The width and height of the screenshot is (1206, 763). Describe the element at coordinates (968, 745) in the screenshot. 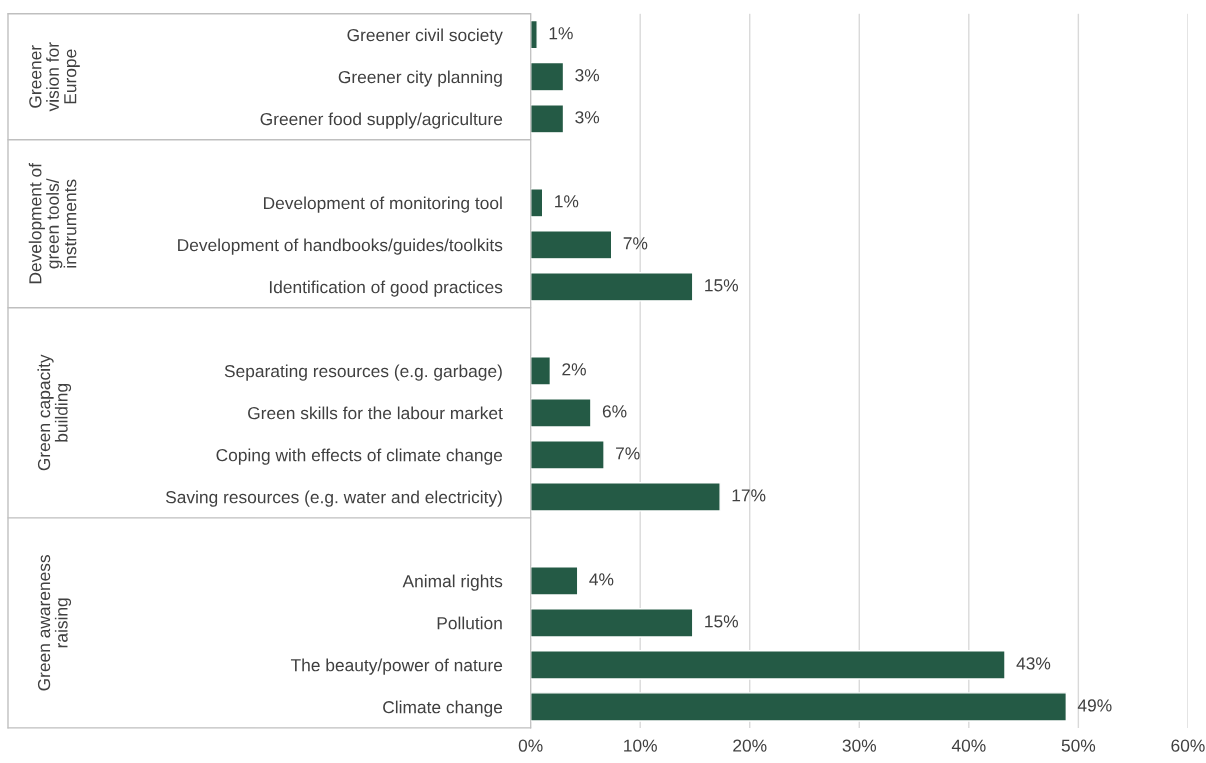

I see `x-tick-label: 40%` at that location.